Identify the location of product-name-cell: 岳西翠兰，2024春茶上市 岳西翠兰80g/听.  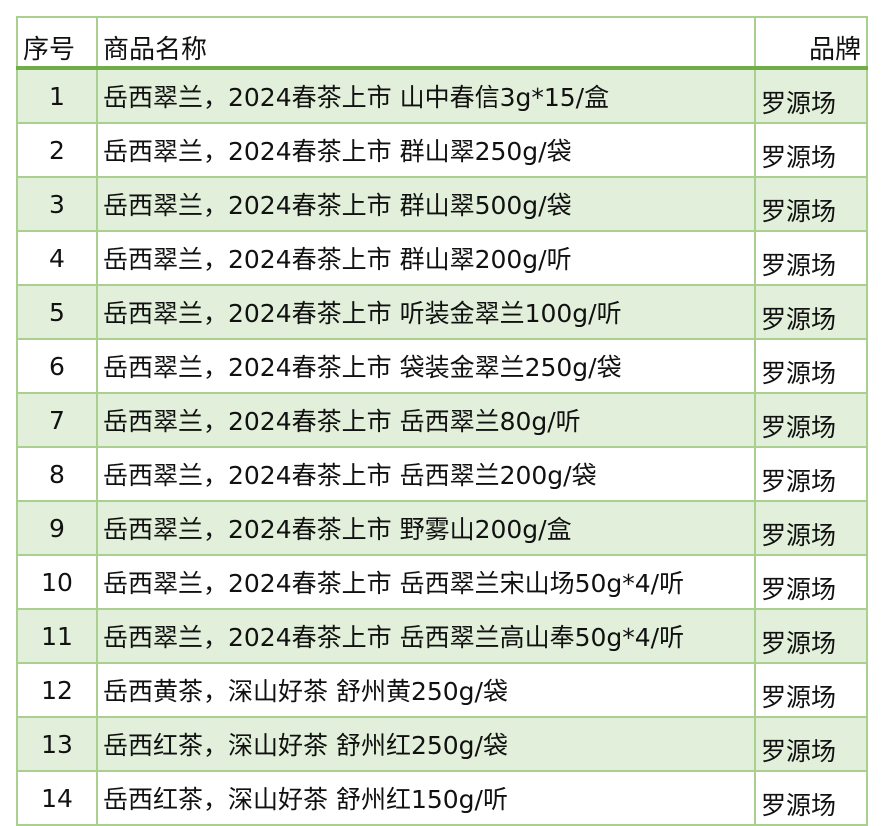
(426, 420).